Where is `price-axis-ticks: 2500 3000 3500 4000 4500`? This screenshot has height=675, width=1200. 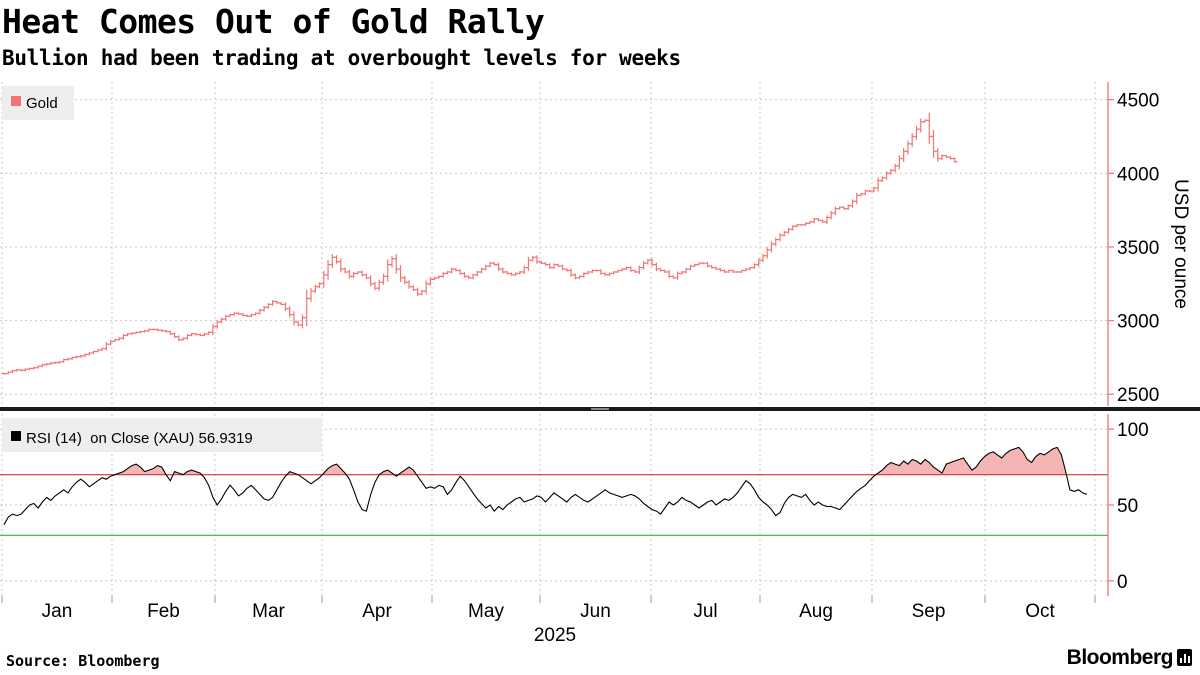 price-axis-ticks: 2500 3000 3500 4000 4500 is located at coordinates (1133, 248).